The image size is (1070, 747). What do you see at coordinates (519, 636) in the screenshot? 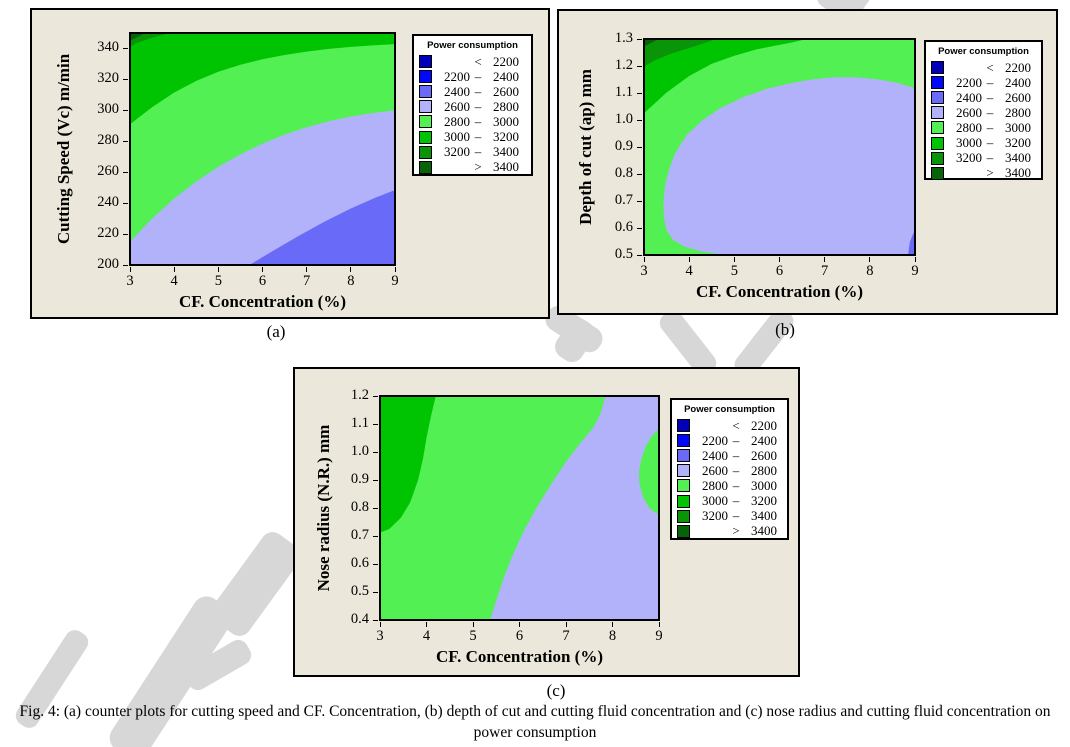
I see `x-tick-label: 6` at bounding box center [519, 636].